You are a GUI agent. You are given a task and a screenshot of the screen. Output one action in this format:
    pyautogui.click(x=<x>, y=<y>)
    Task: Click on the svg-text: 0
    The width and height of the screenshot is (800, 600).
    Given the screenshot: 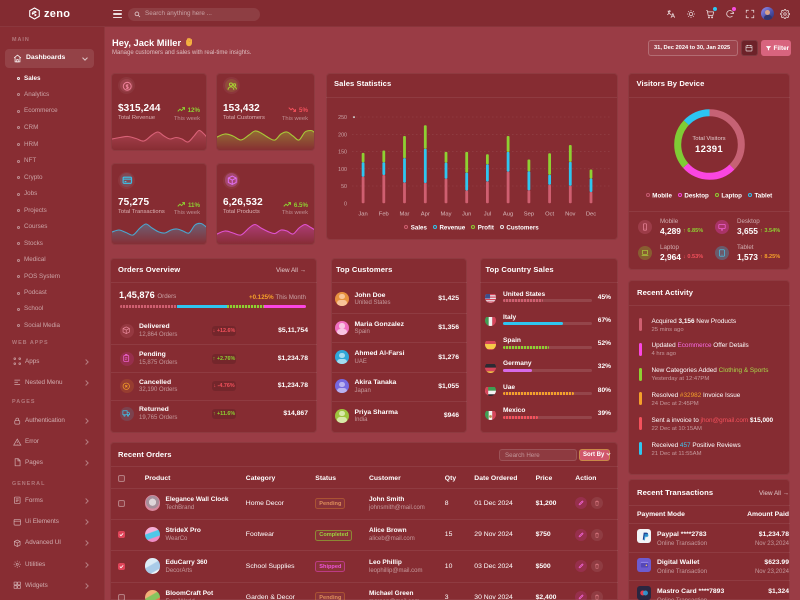 What is the action you would take?
    pyautogui.click(x=345, y=204)
    